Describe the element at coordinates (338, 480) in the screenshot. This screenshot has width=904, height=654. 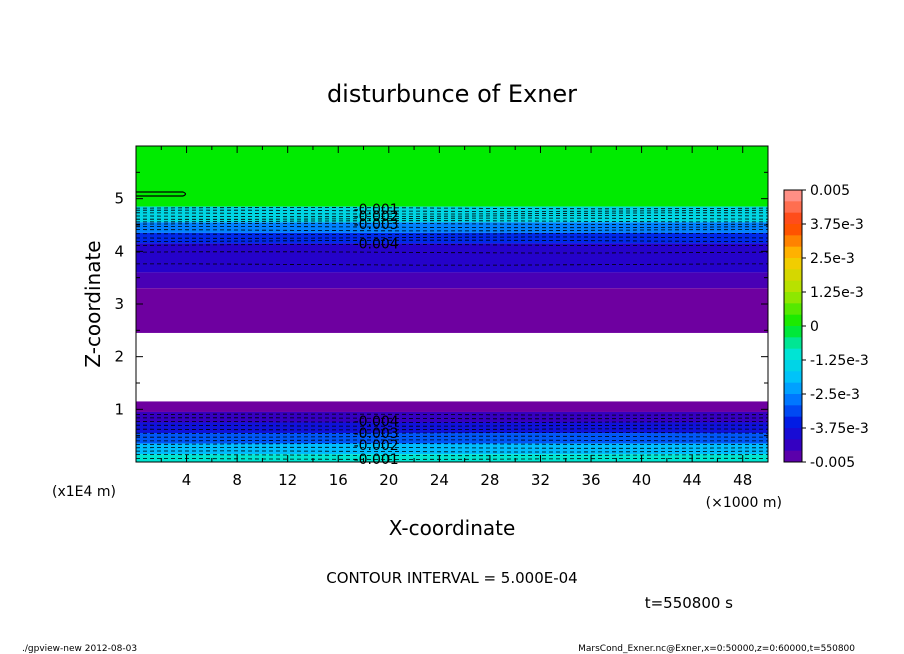
I see `x-tick-label: 16` at that location.